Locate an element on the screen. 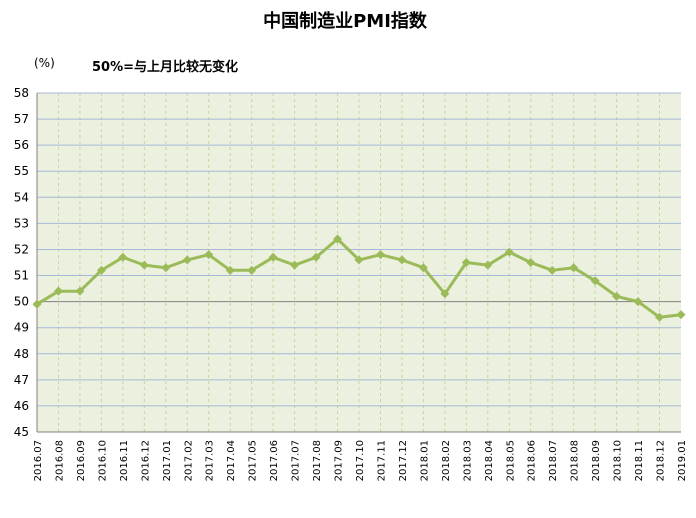 The width and height of the screenshot is (696, 518). y-tick-label: 46 is located at coordinates (21, 406).